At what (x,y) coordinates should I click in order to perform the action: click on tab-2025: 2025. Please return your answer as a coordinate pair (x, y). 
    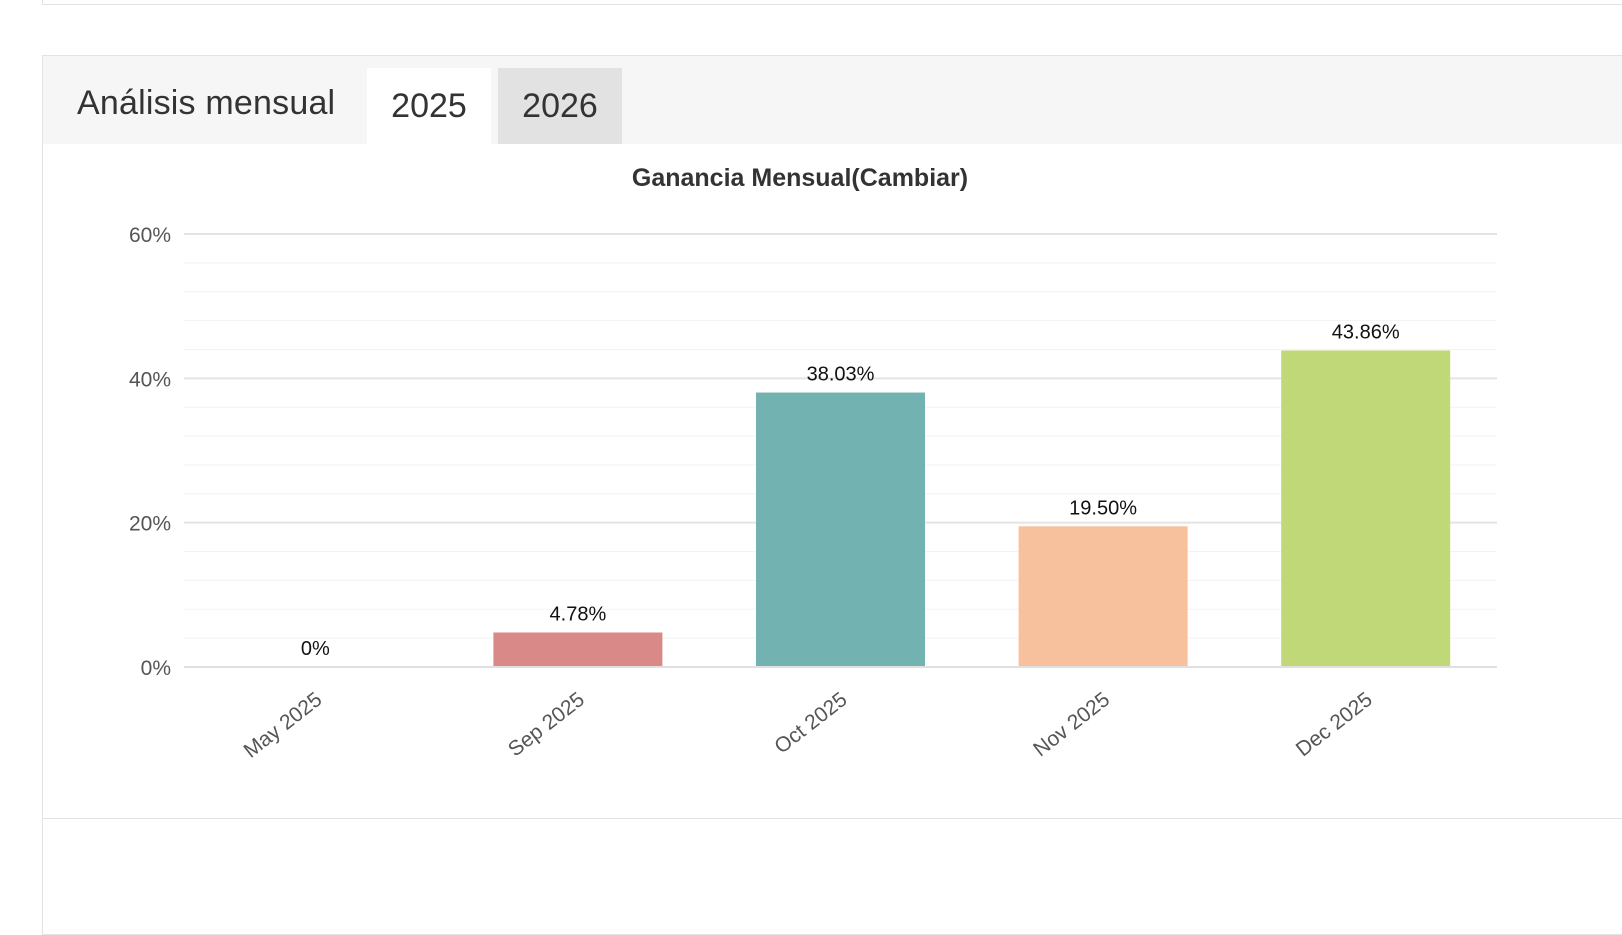
    Looking at the image, I should click on (429, 106).